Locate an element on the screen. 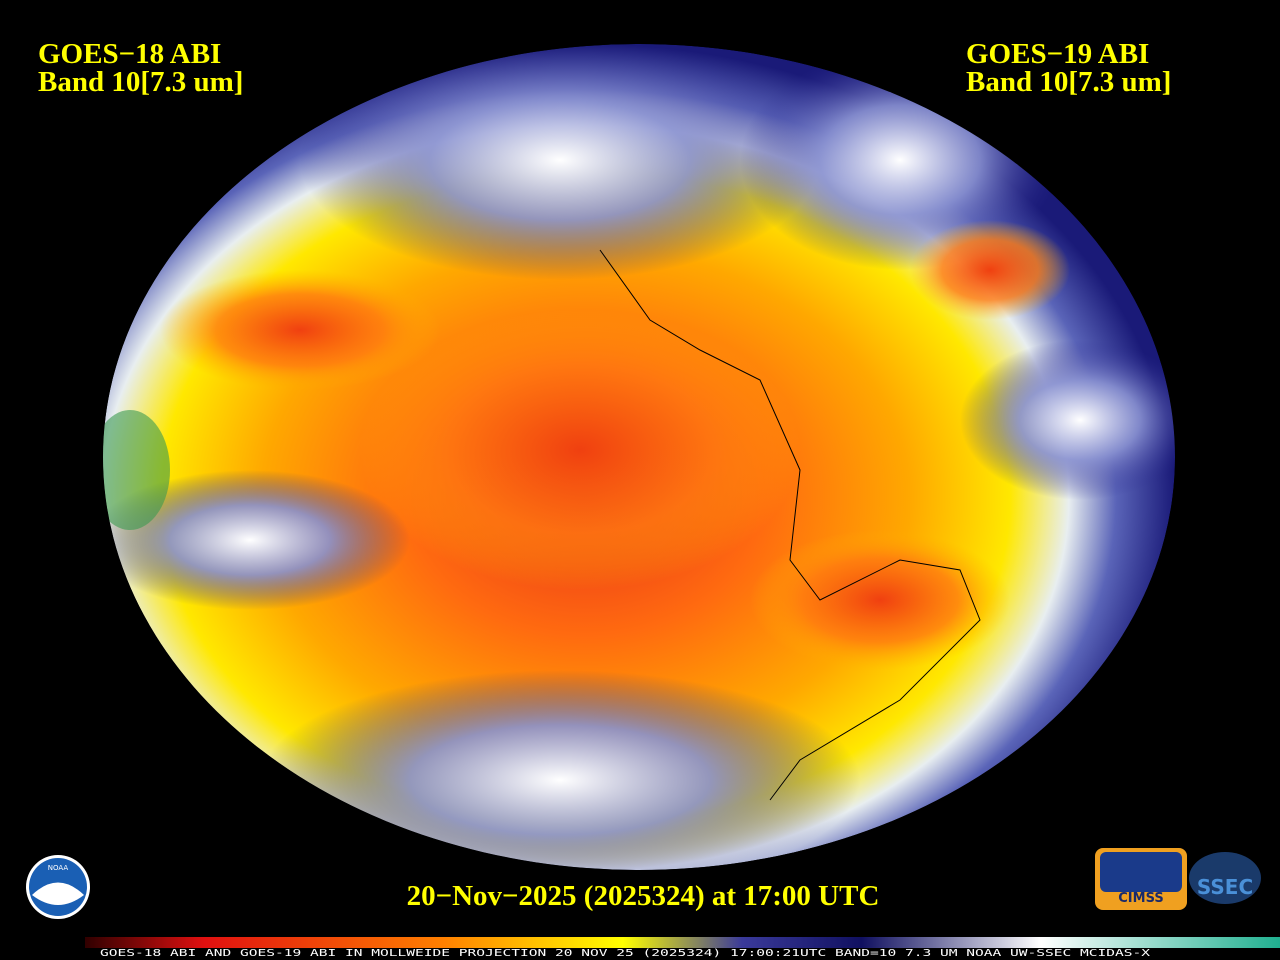 This screenshot has width=1280, height=960. color-bar is located at coordinates (682, 942).